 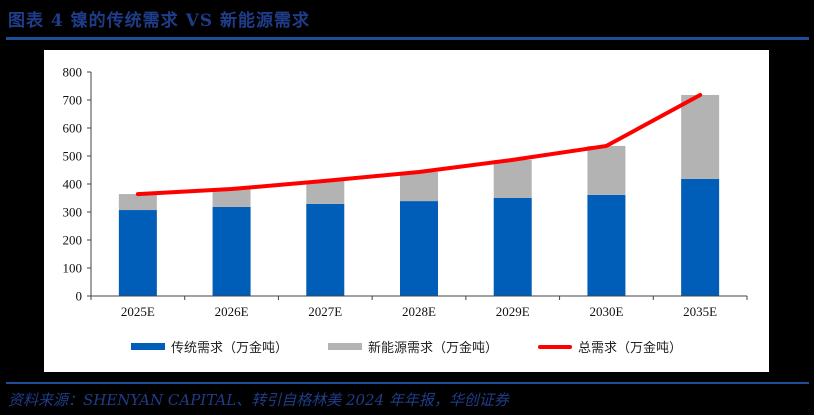 What do you see at coordinates (73, 212) in the screenshot?
I see `y-tick-label: 300` at bounding box center [73, 212].